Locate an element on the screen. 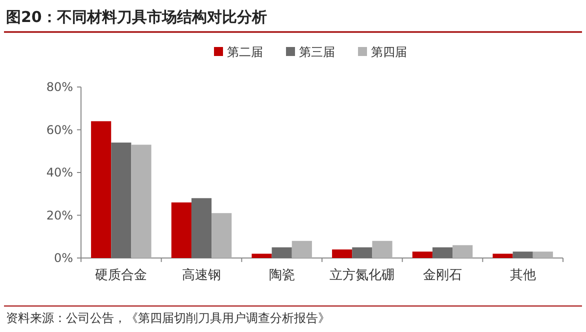  y-tick-label: 0% is located at coordinates (63, 258).